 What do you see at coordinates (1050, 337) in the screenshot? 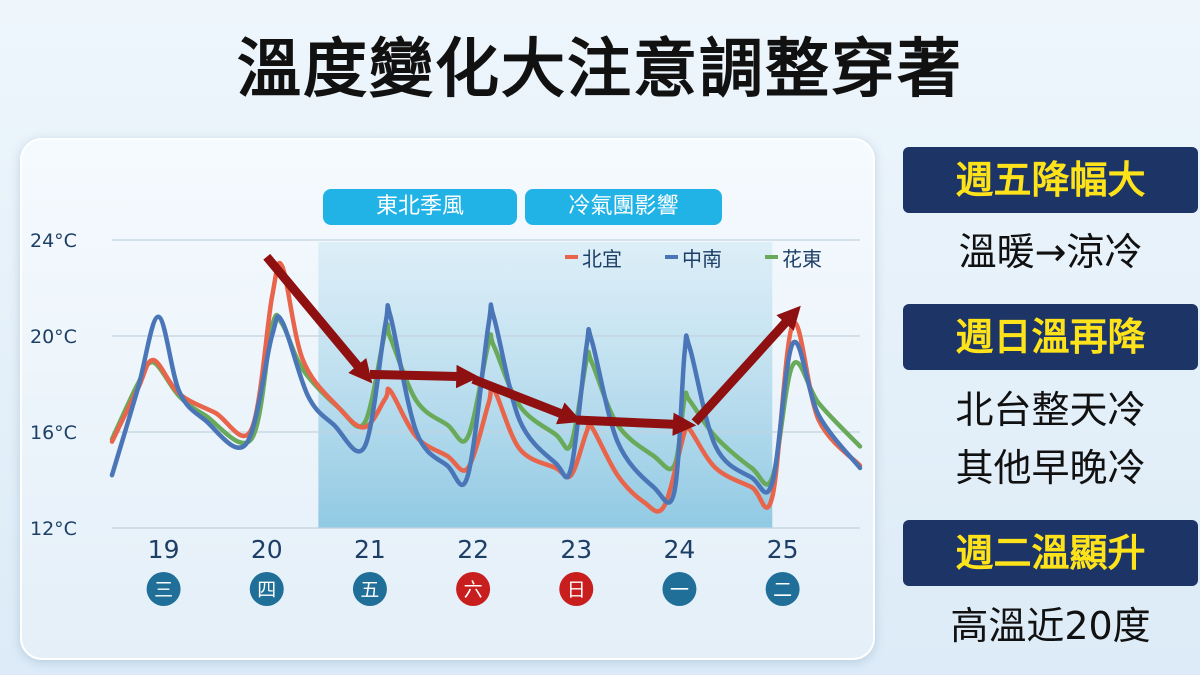
I see `note-title-sunday: 週日溫再降` at bounding box center [1050, 337].